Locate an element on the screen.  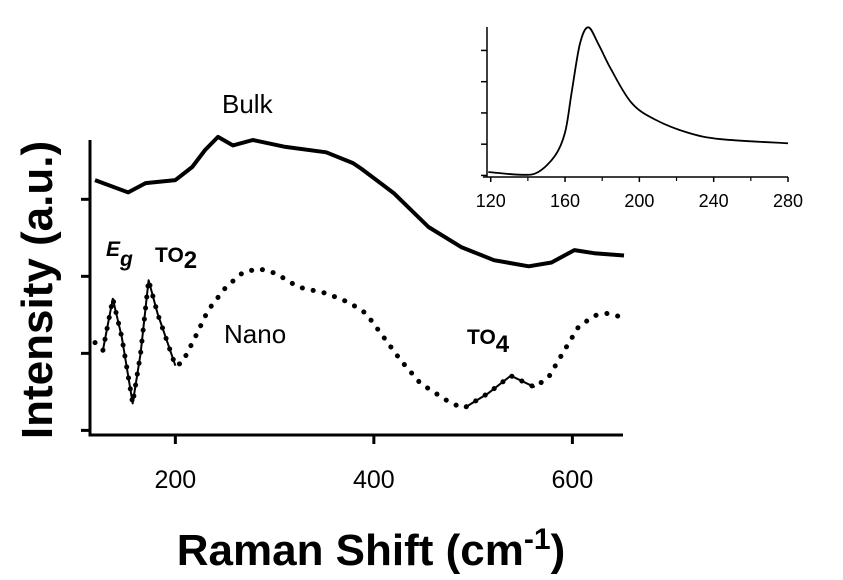
inset-series is located at coordinates (638, 101).